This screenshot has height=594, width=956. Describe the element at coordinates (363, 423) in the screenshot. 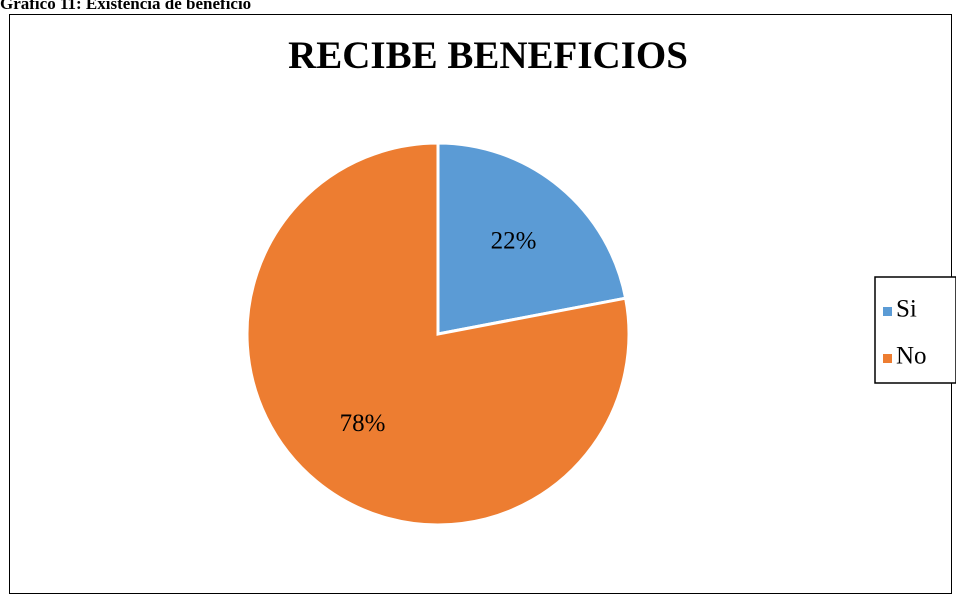

I see `data-label-no: 78%` at that location.